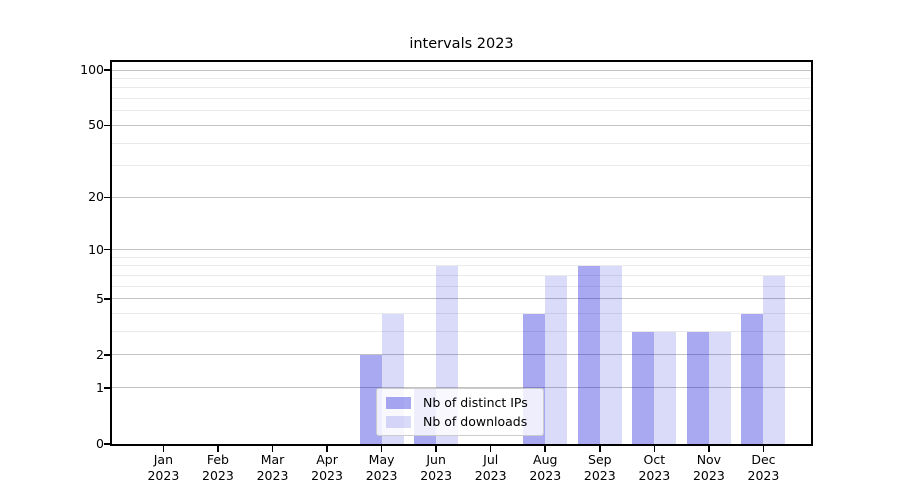  I want to click on x-tick-mark-may, so click(381, 449).